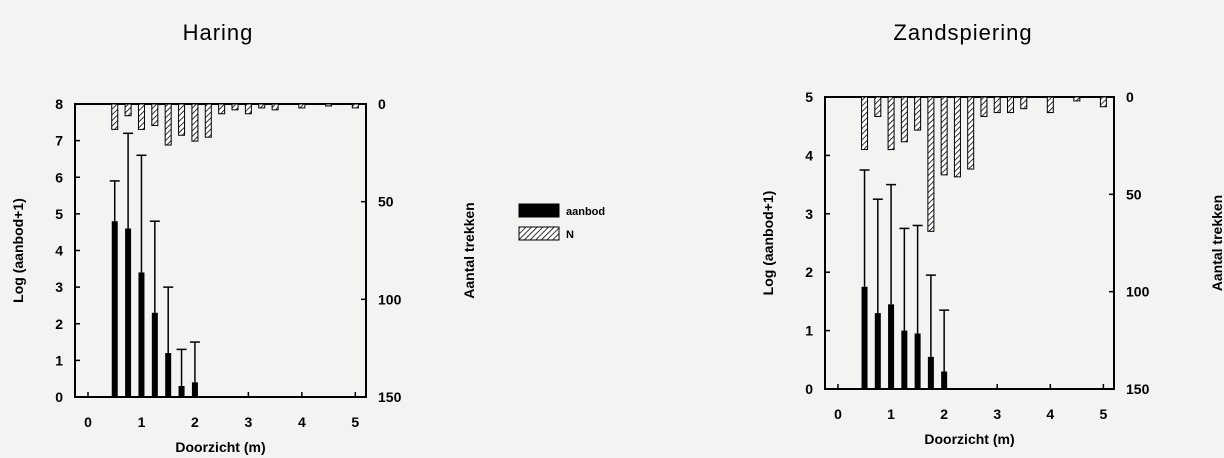  Describe the element at coordinates (59, 177) in the screenshot. I see `y-tick-label: 6` at that location.